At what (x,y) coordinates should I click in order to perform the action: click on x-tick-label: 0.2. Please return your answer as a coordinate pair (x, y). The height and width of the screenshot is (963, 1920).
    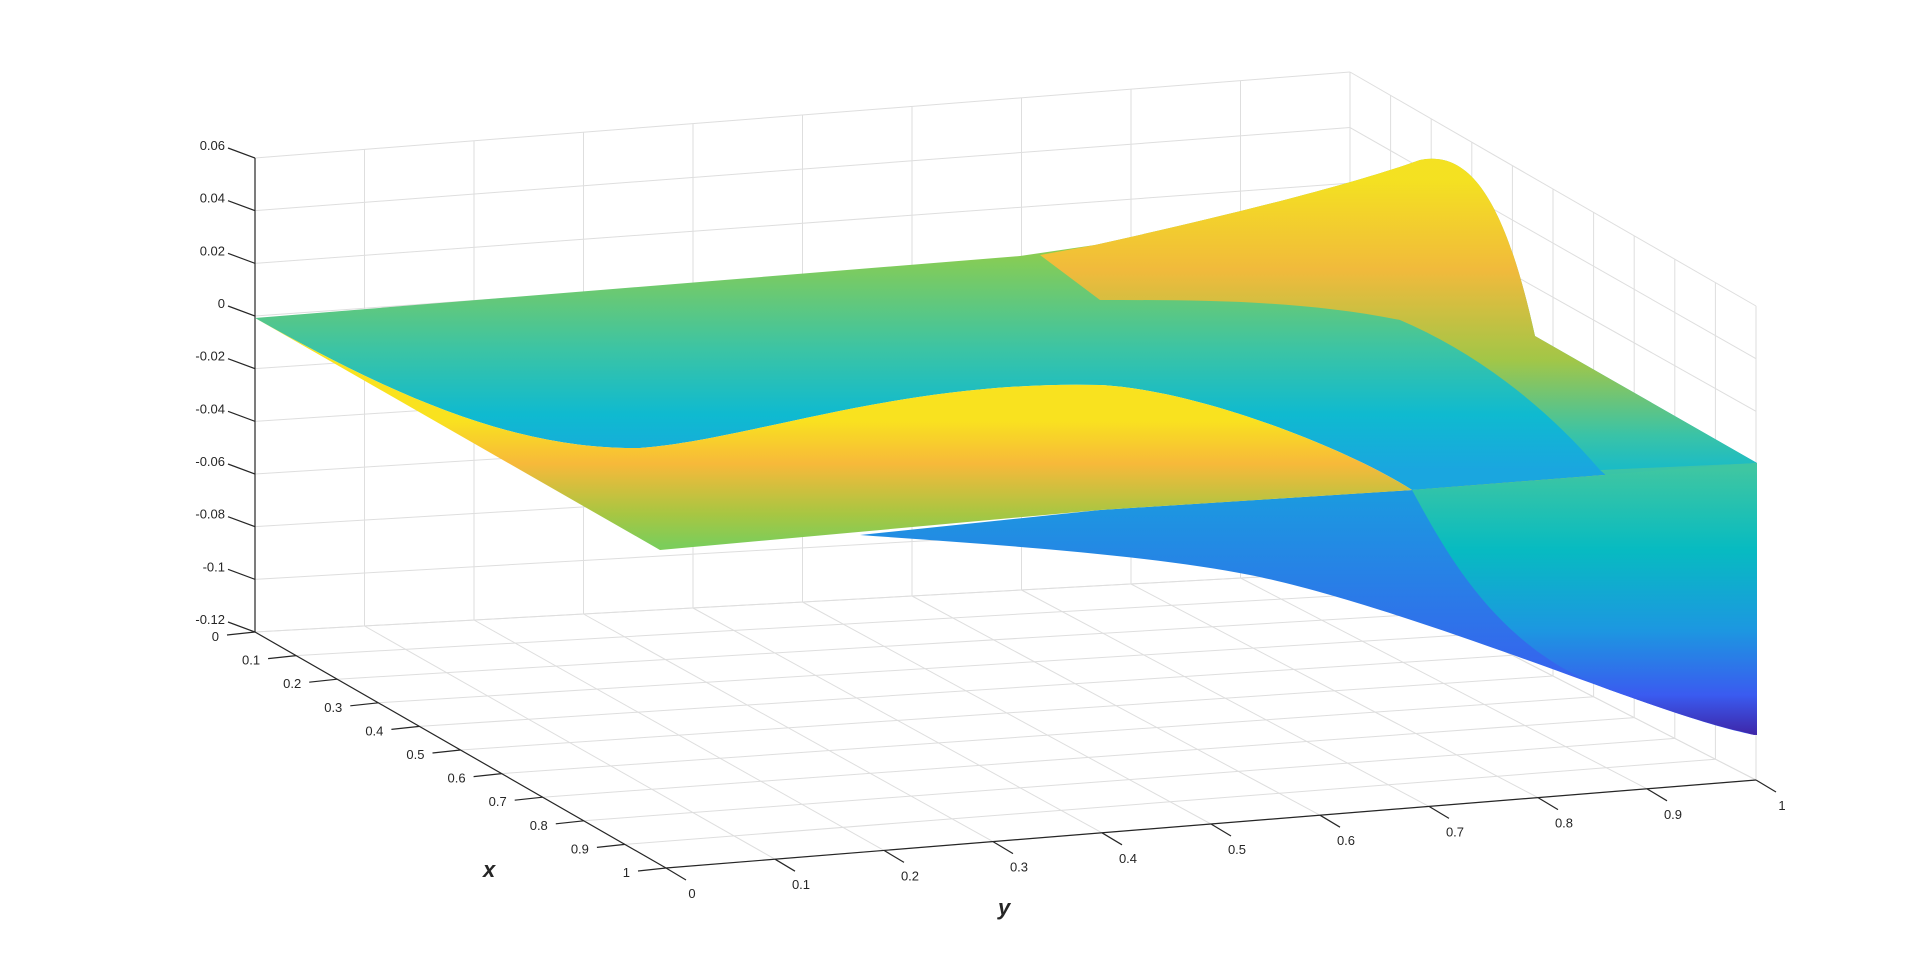
    Looking at the image, I should click on (292, 683).